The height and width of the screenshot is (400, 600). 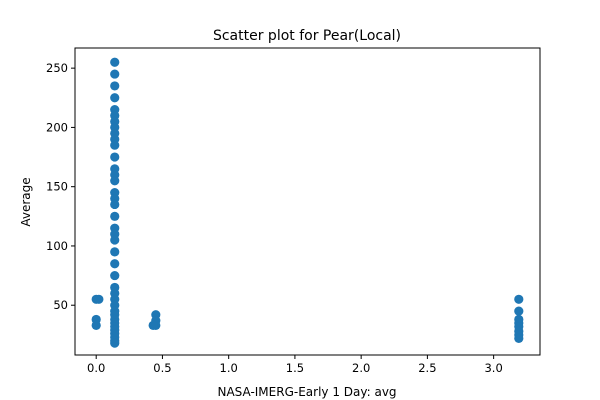 What do you see at coordinates (57, 187) in the screenshot?
I see `y-tick-label: 150` at bounding box center [57, 187].